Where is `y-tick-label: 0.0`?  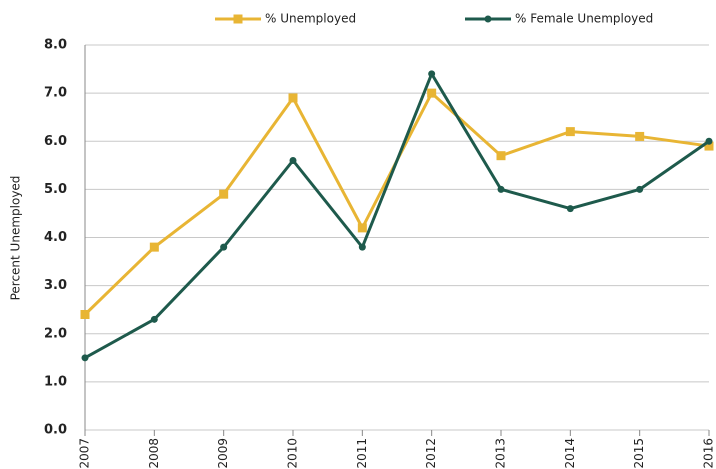
y-tick-label: 0.0 is located at coordinates (55, 430).